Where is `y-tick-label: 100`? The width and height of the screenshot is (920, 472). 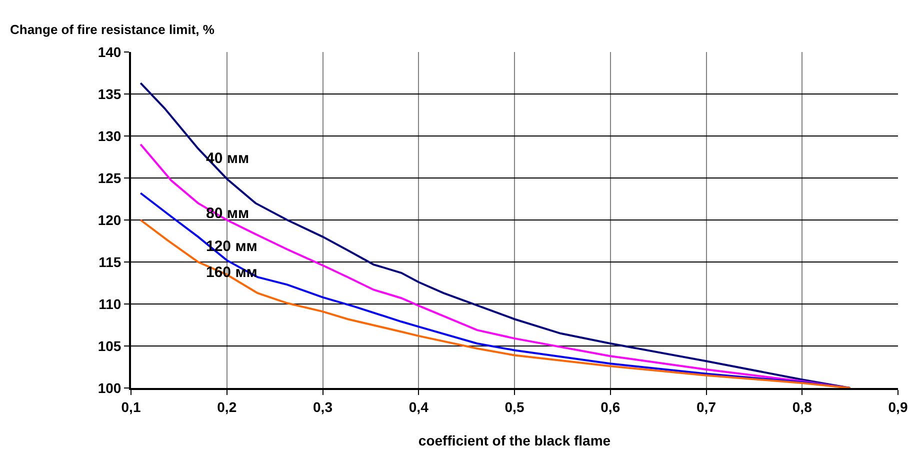 y-tick-label: 100 is located at coordinates (110, 388).